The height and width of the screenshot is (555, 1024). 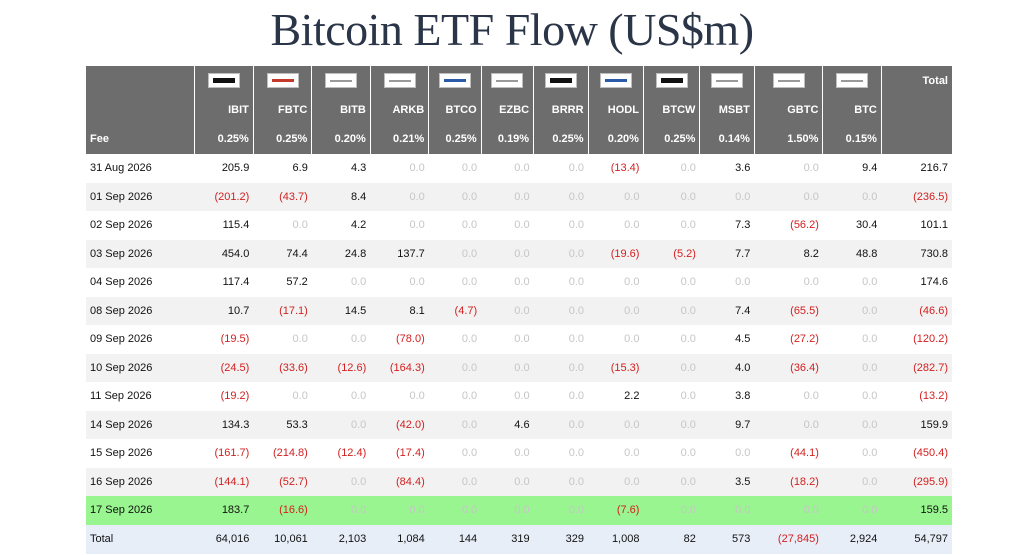 I want to click on column-header-hodl: HODL, so click(x=616, y=109).